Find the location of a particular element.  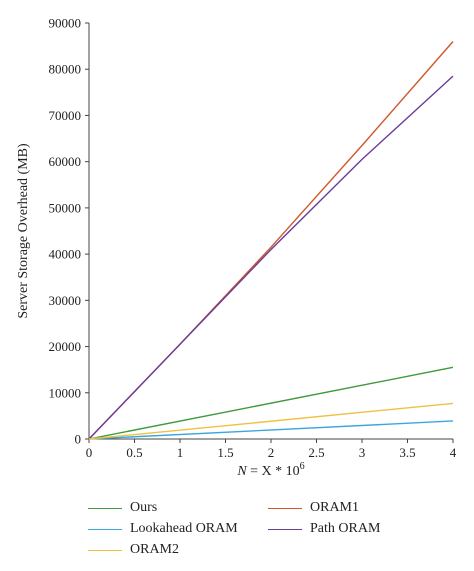

legend-label: Ours is located at coordinates (144, 507).